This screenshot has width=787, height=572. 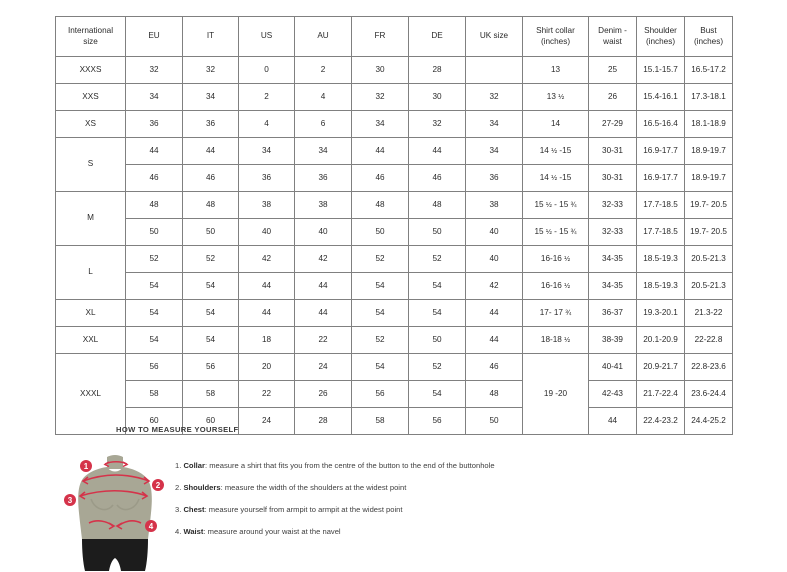 What do you see at coordinates (323, 36) in the screenshot?
I see `column-header-au: AU` at bounding box center [323, 36].